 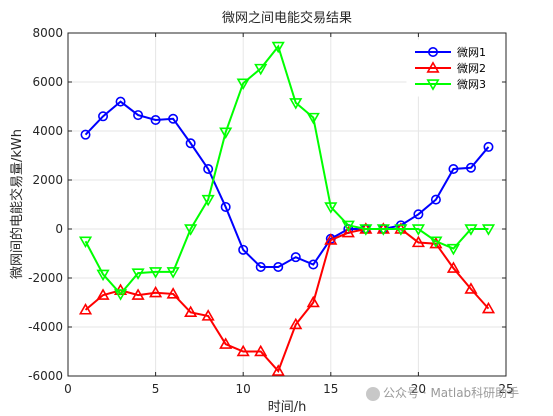 I want to click on x-tick-label: 15, so click(x=330, y=389).